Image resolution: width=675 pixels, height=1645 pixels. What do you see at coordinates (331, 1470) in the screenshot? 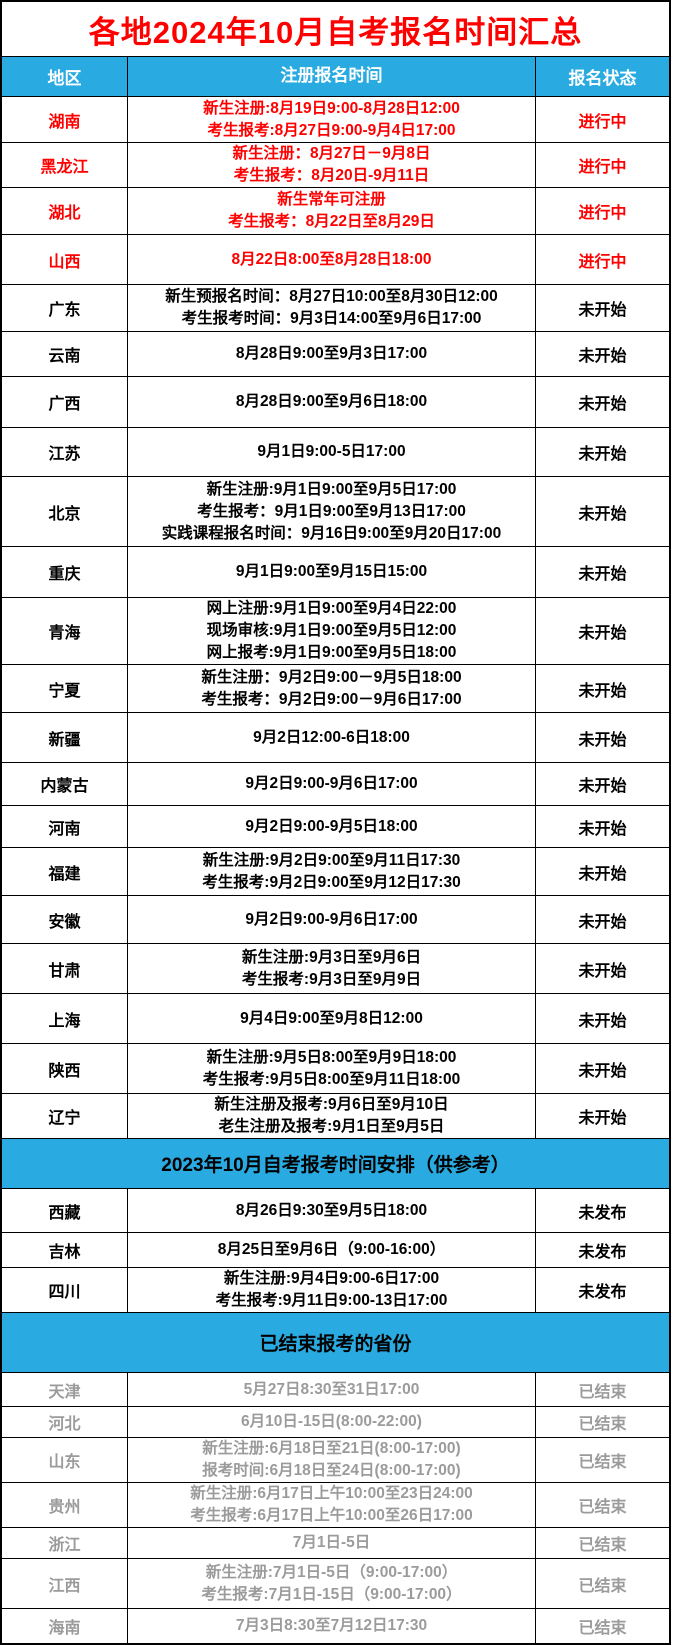
I see `time-line: 报考时间:6月18日至24日(8:00-17:00)` at bounding box center [331, 1470].